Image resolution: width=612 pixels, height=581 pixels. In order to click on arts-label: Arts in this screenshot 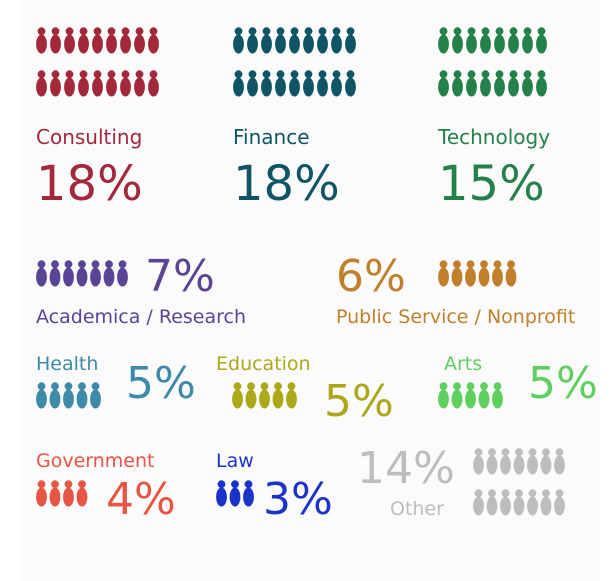, I will do `click(463, 364)`.